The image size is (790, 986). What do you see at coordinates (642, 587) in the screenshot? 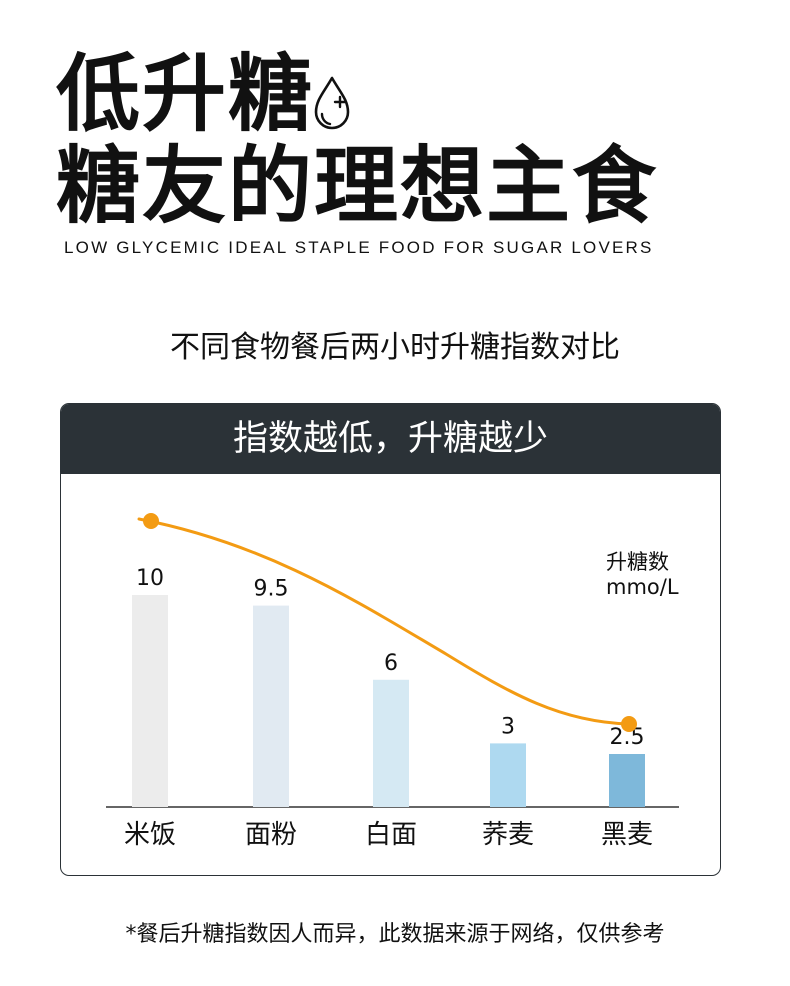
I see `y-axis-unit: mmo/L` at bounding box center [642, 587].